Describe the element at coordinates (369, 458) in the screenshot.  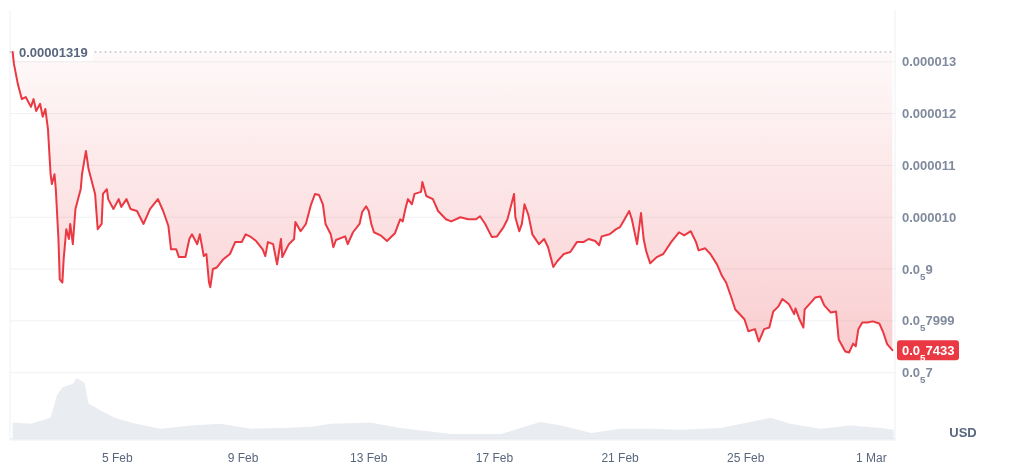
I see `x-tick-label: 13 Feb` at that location.